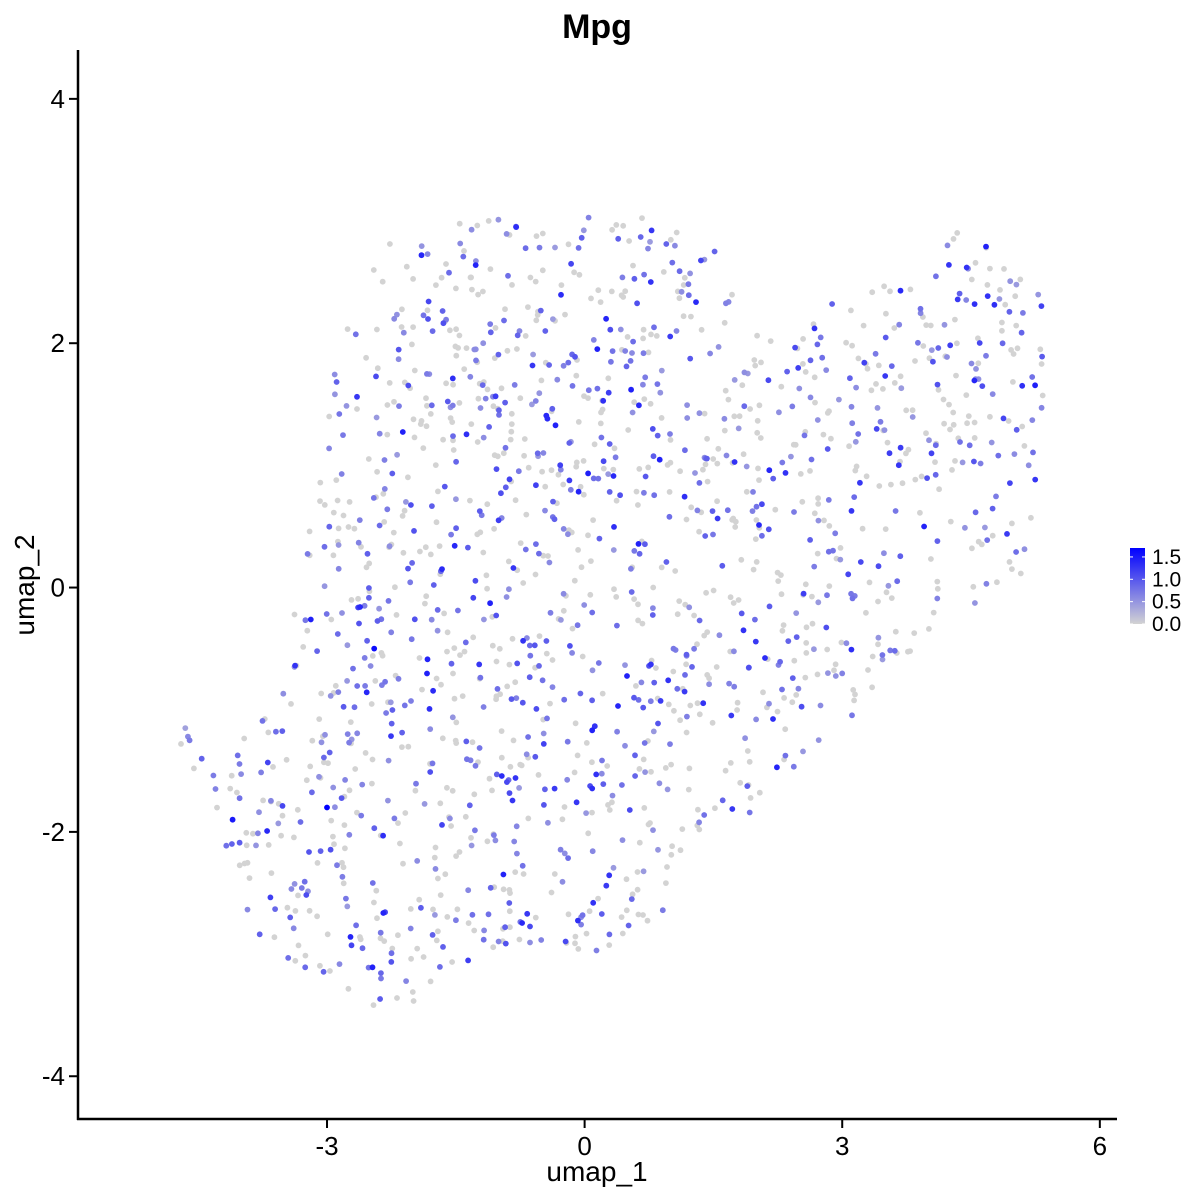  What do you see at coordinates (1166, 579) in the screenshot?
I see `legend-tick-label: 1.0` at bounding box center [1166, 579].